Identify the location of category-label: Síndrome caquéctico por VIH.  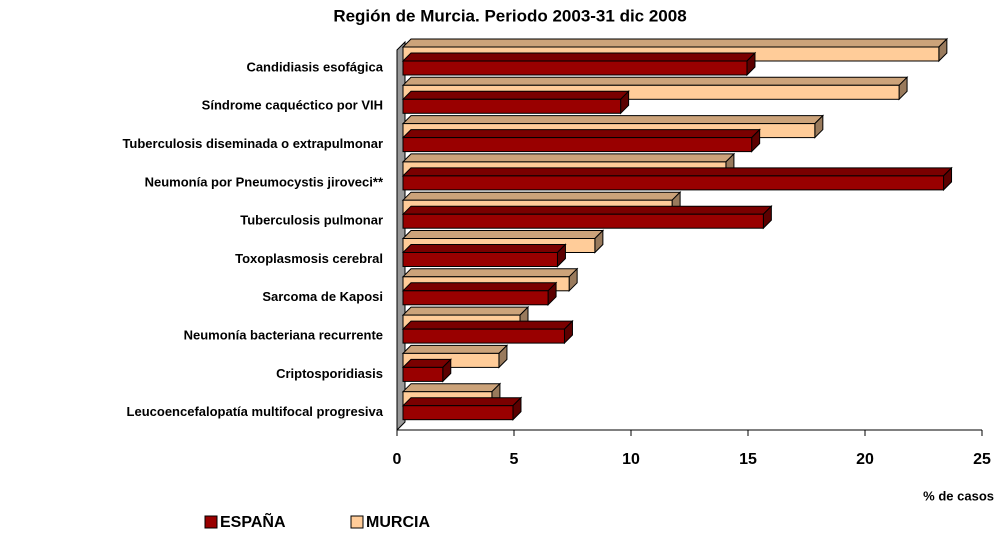
(292, 105).